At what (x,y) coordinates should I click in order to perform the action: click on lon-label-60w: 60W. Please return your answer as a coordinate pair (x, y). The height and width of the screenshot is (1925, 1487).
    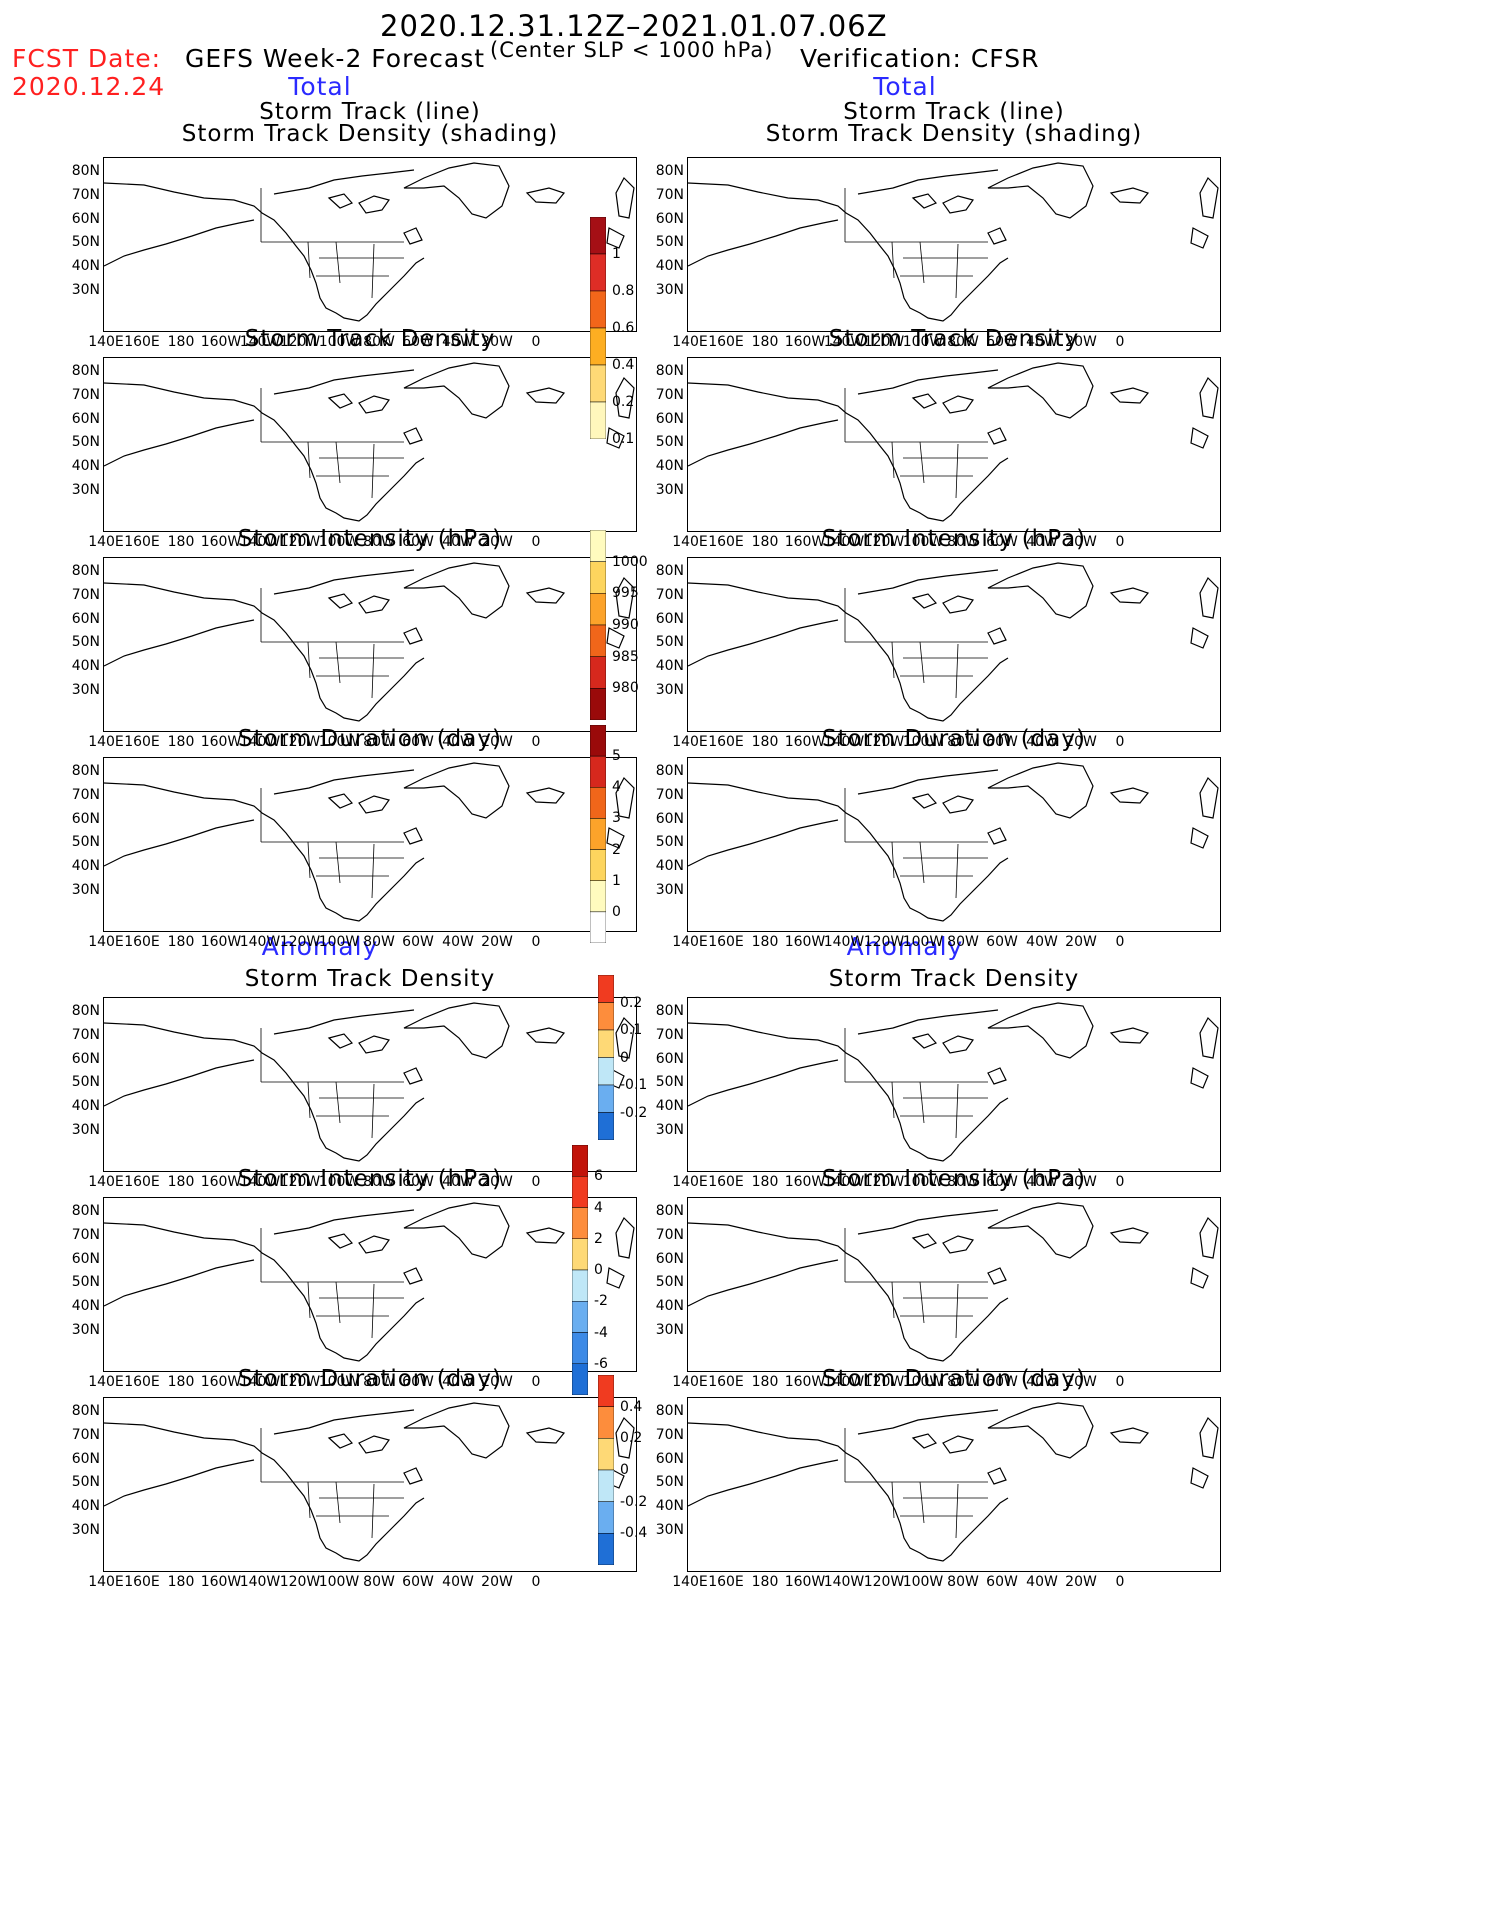
    Looking at the image, I should click on (1002, 1382).